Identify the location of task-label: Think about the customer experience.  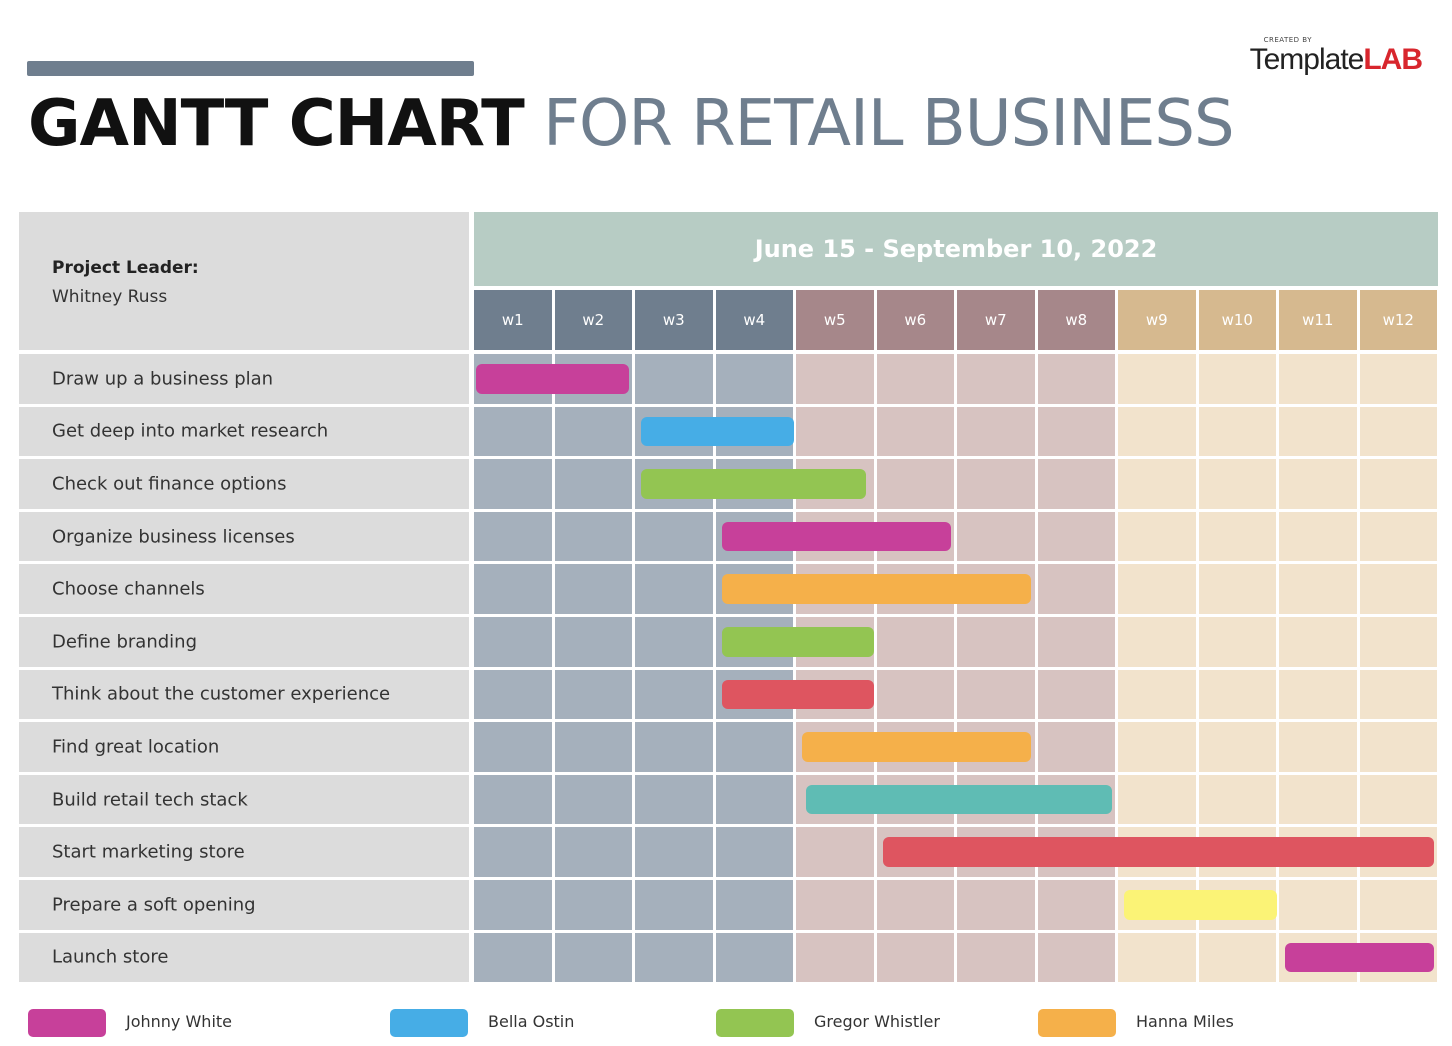
(244, 694).